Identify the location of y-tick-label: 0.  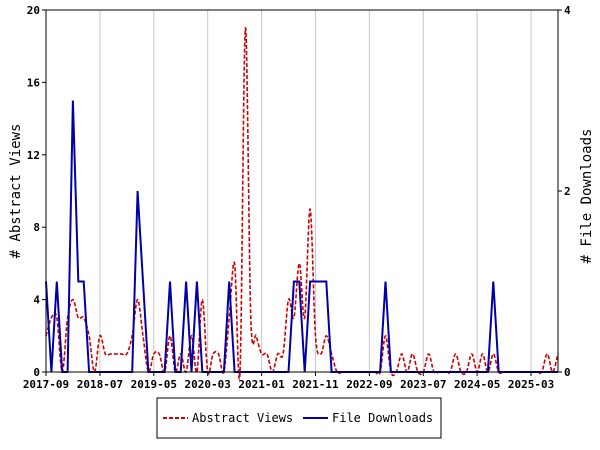
(36, 372).